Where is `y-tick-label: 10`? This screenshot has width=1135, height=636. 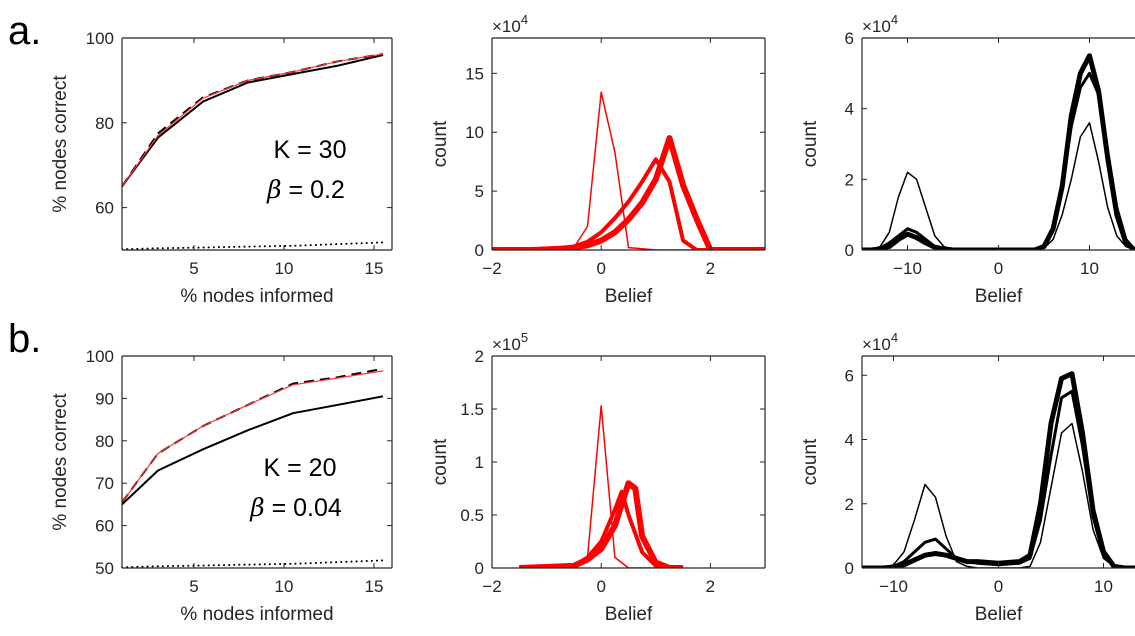 y-tick-label: 10 is located at coordinates (474, 132).